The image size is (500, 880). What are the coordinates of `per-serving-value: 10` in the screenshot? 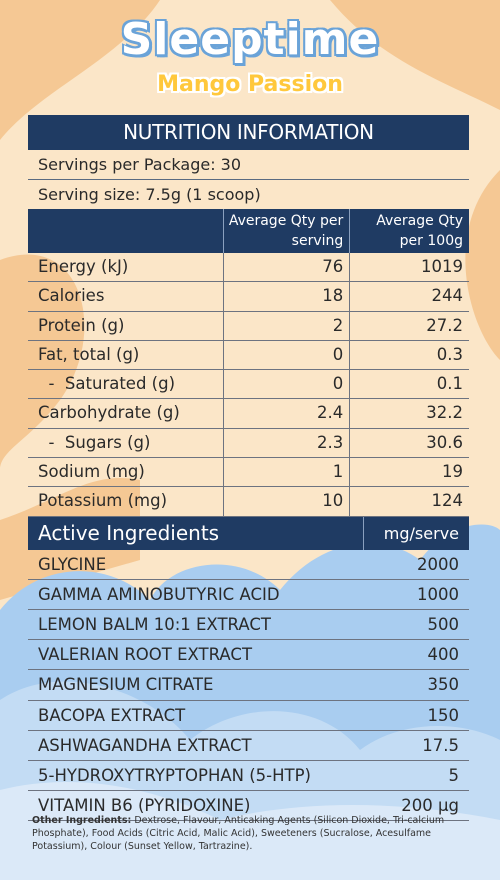 It's located at (286, 501).